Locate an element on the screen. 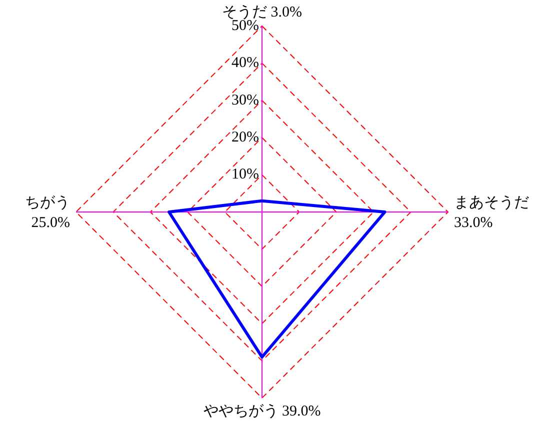 The width and height of the screenshot is (555, 425). y-tick-label: 30% is located at coordinates (245, 100).